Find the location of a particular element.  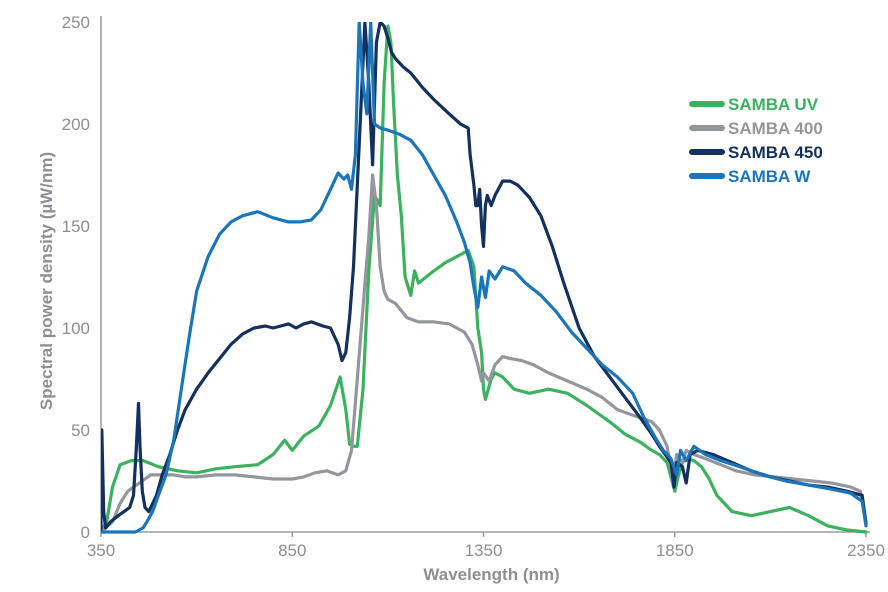

legend-label: SAMBA W is located at coordinates (769, 176).